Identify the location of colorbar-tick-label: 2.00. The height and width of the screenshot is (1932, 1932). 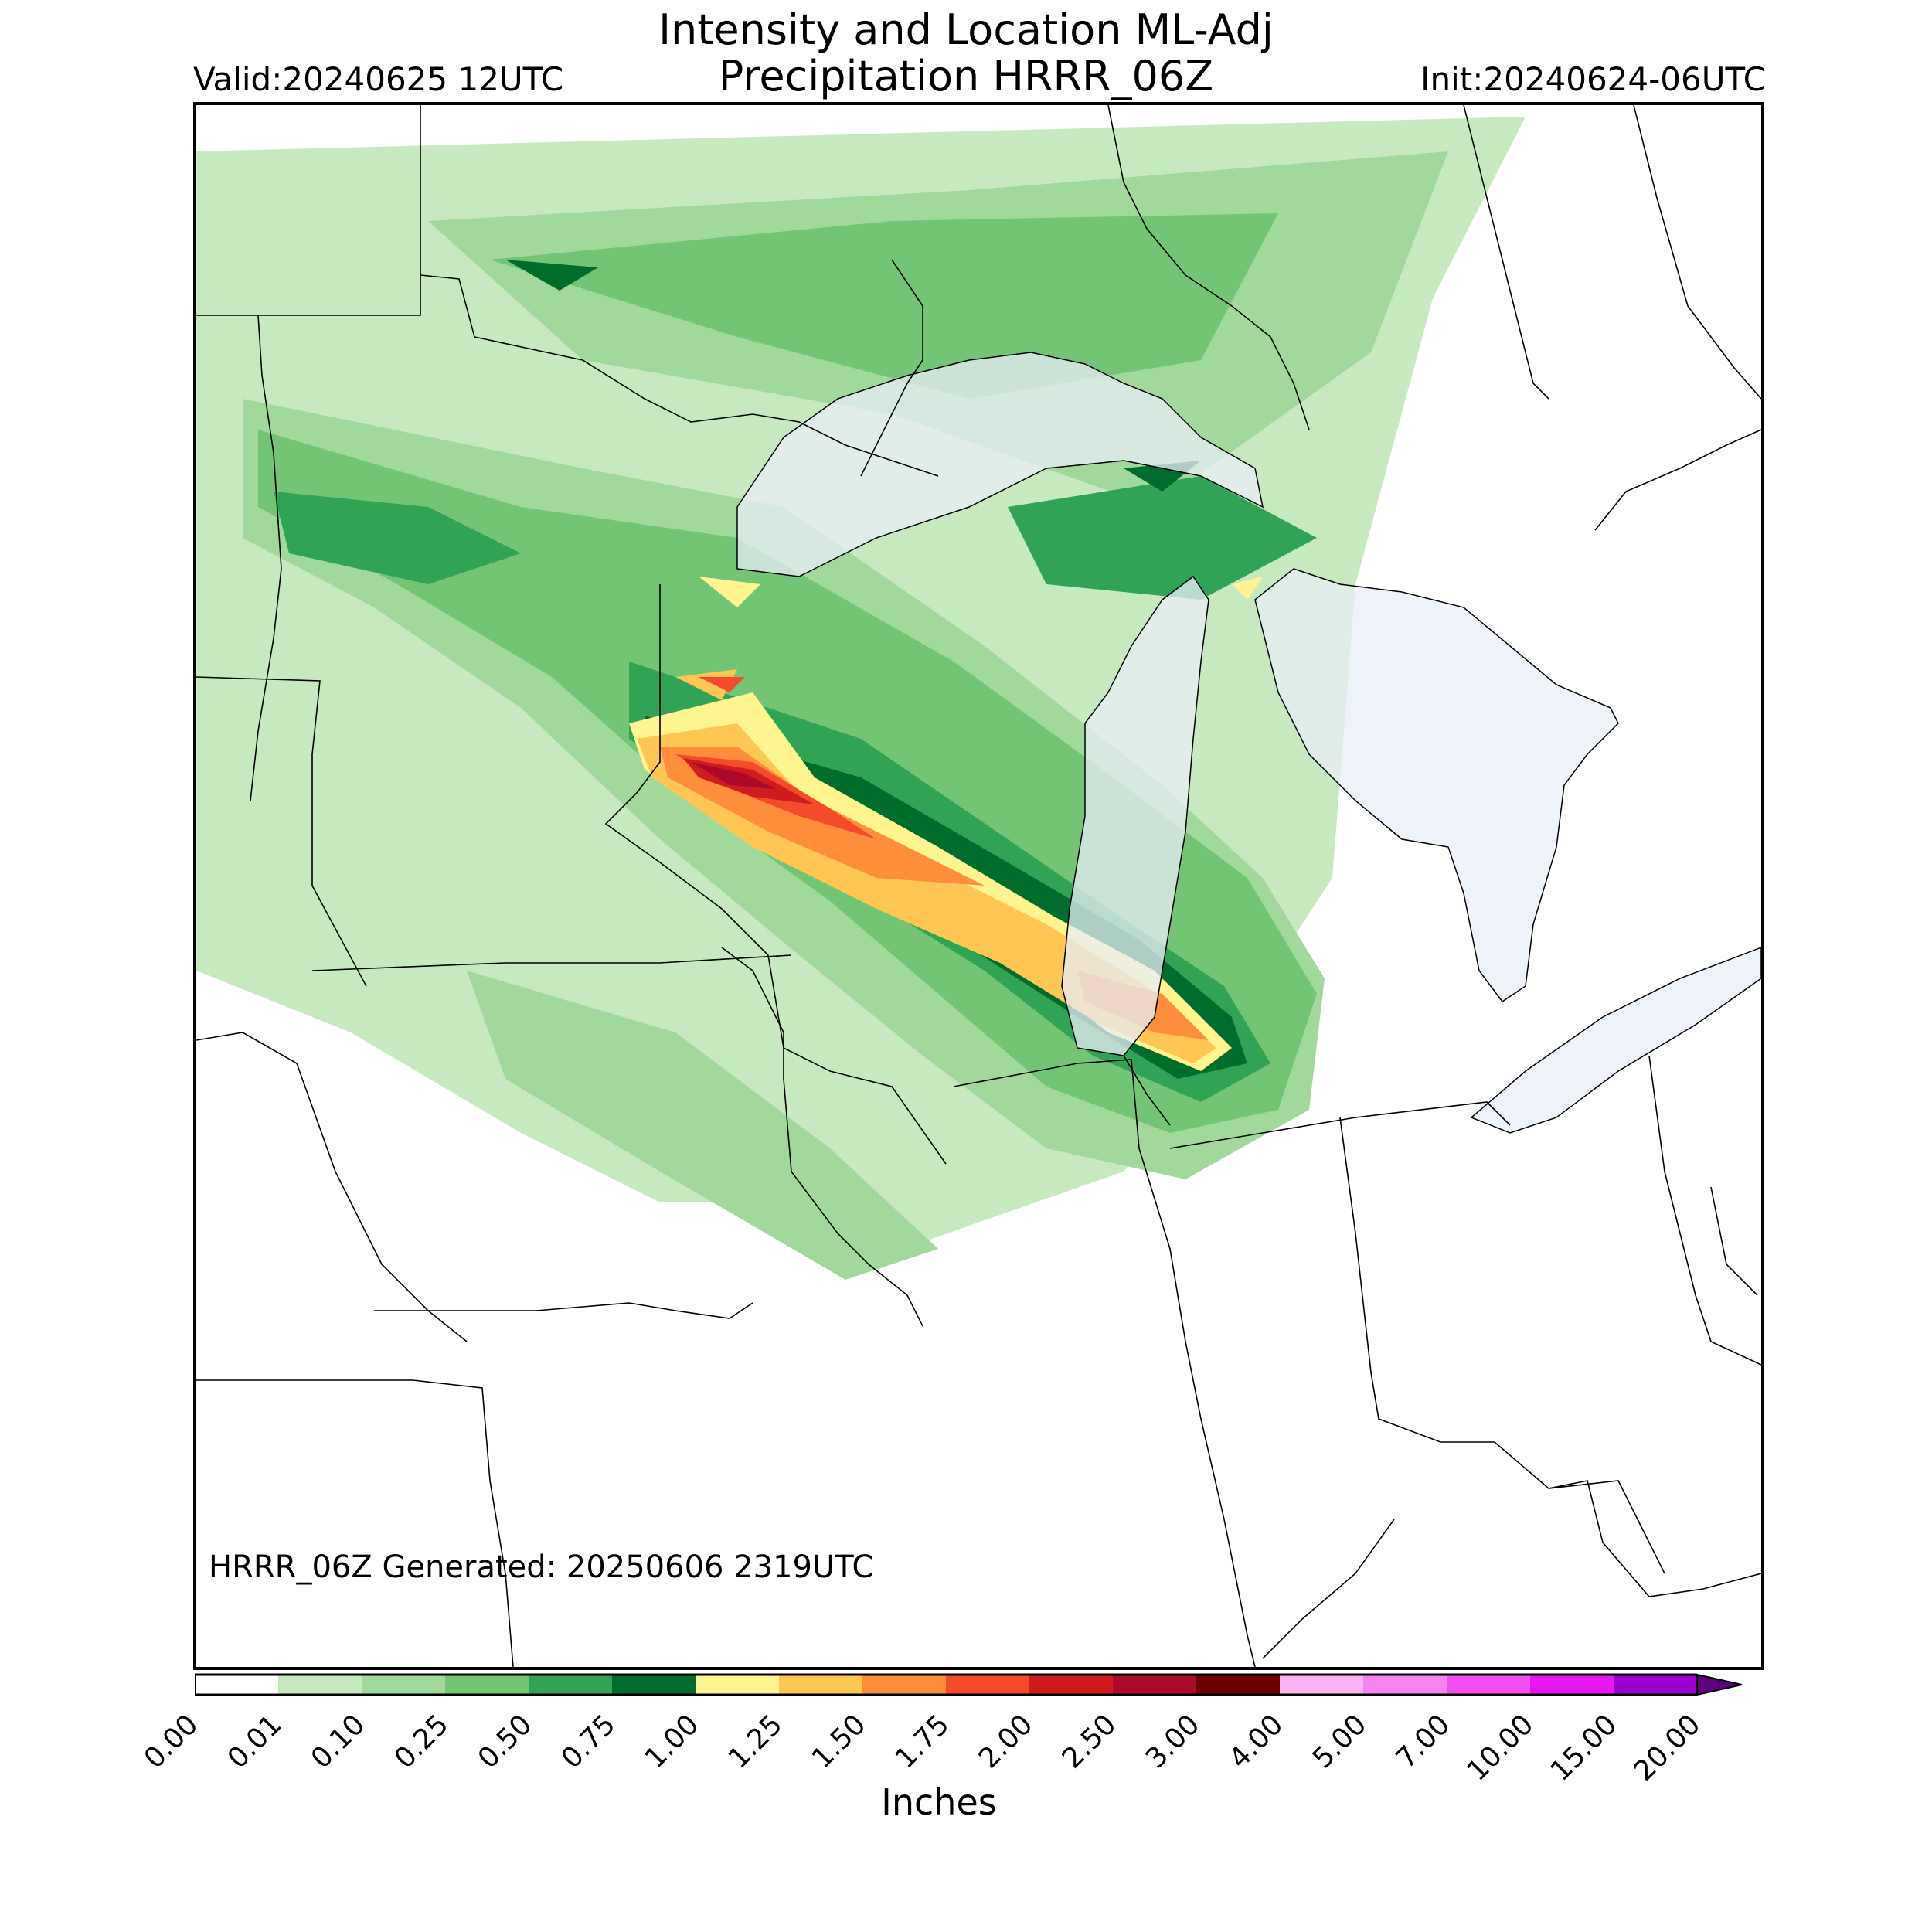
(1006, 1742).